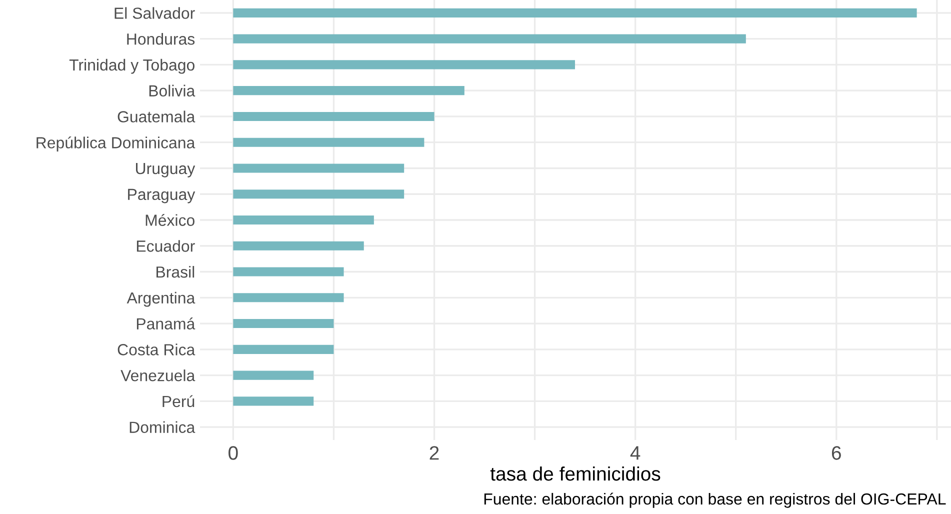 The width and height of the screenshot is (951, 514). Describe the element at coordinates (166, 324) in the screenshot. I see `y-tick-label: Panamá` at that location.